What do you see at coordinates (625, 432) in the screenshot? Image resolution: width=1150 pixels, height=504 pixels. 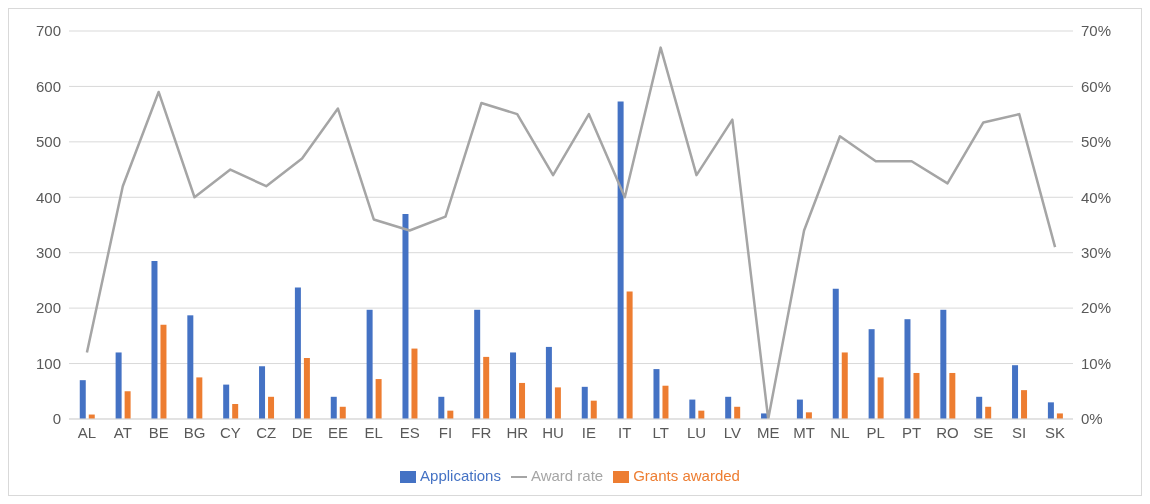 I see `x-tick-label: IT` at bounding box center [625, 432].